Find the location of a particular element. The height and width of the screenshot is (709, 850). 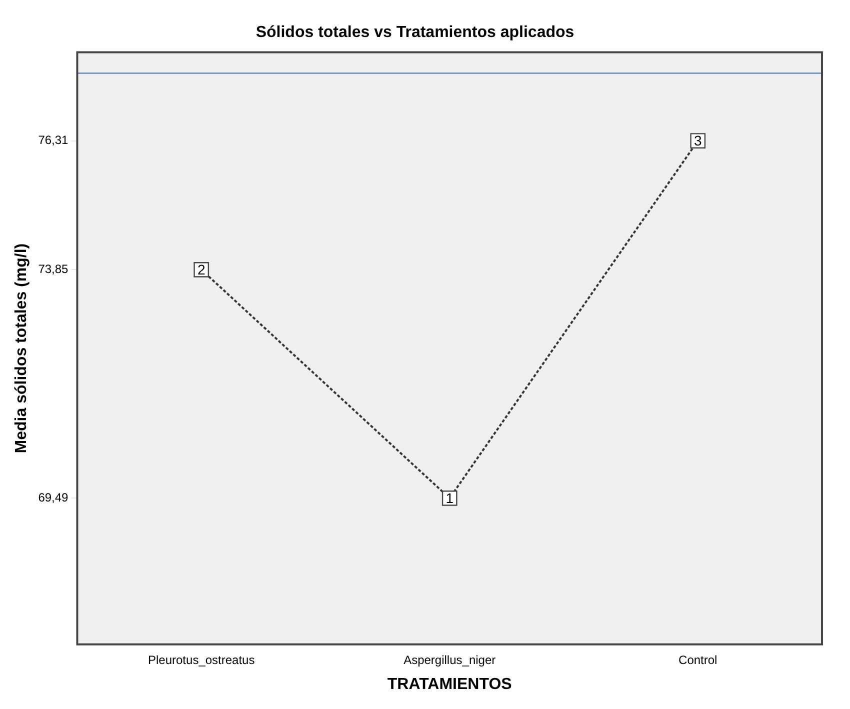

annotation: 1 is located at coordinates (450, 498).